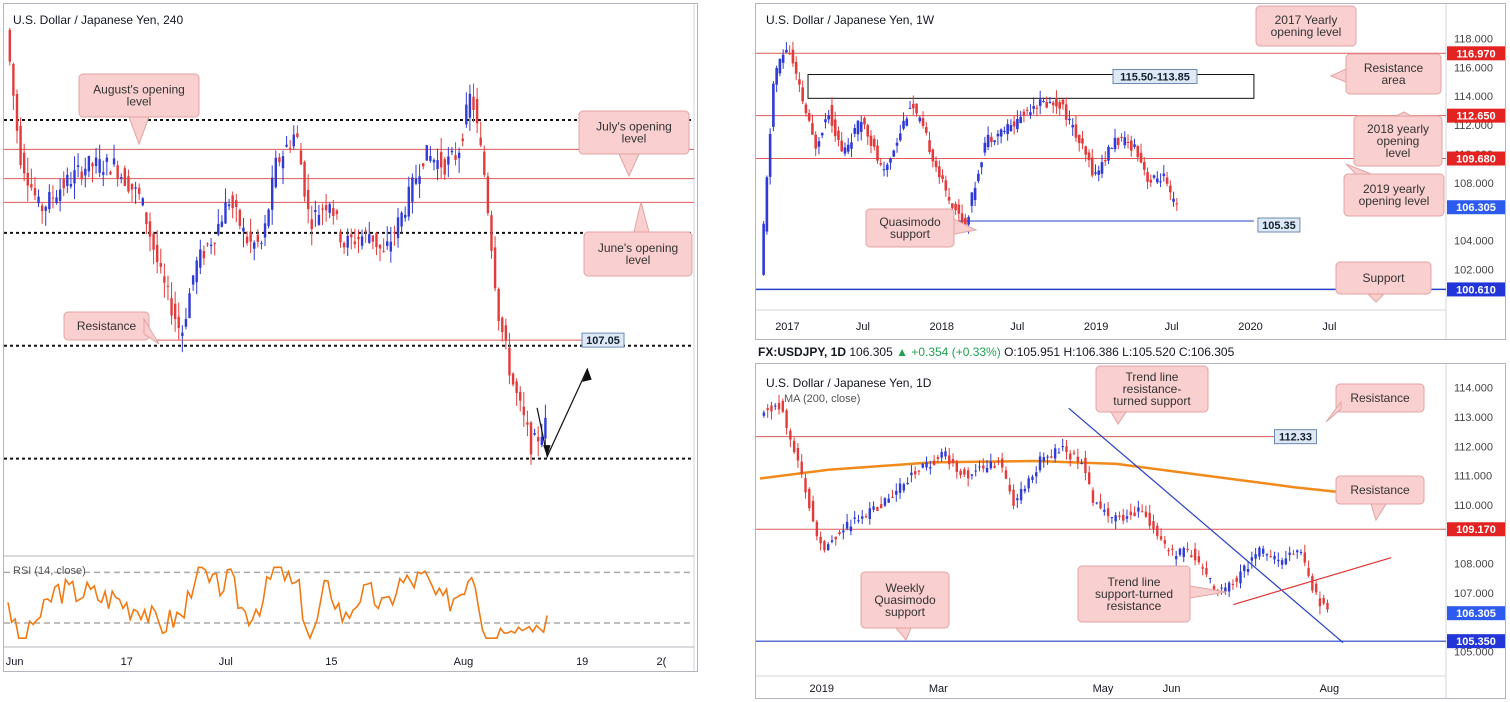 The image size is (1510, 702). What do you see at coordinates (1152, 389) in the screenshot?
I see `note-trendline-resistance-turned-support-box` at bounding box center [1152, 389].